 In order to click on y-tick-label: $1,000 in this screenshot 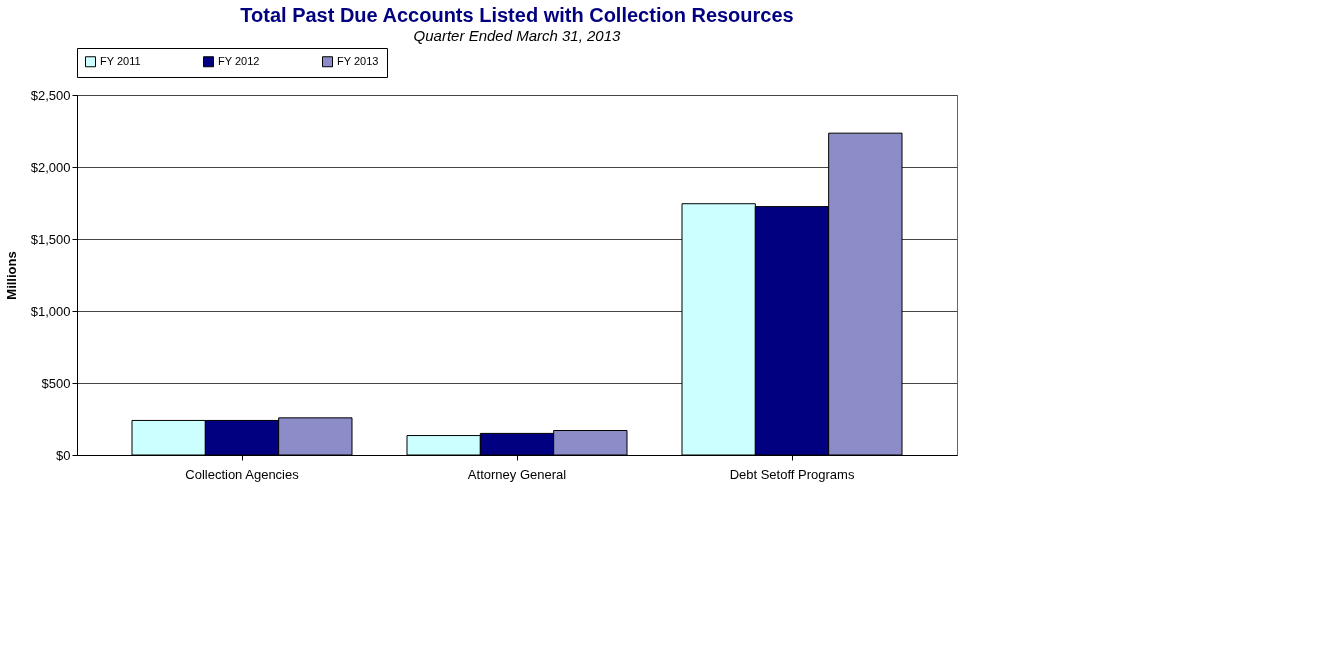, I will do `click(50, 311)`.